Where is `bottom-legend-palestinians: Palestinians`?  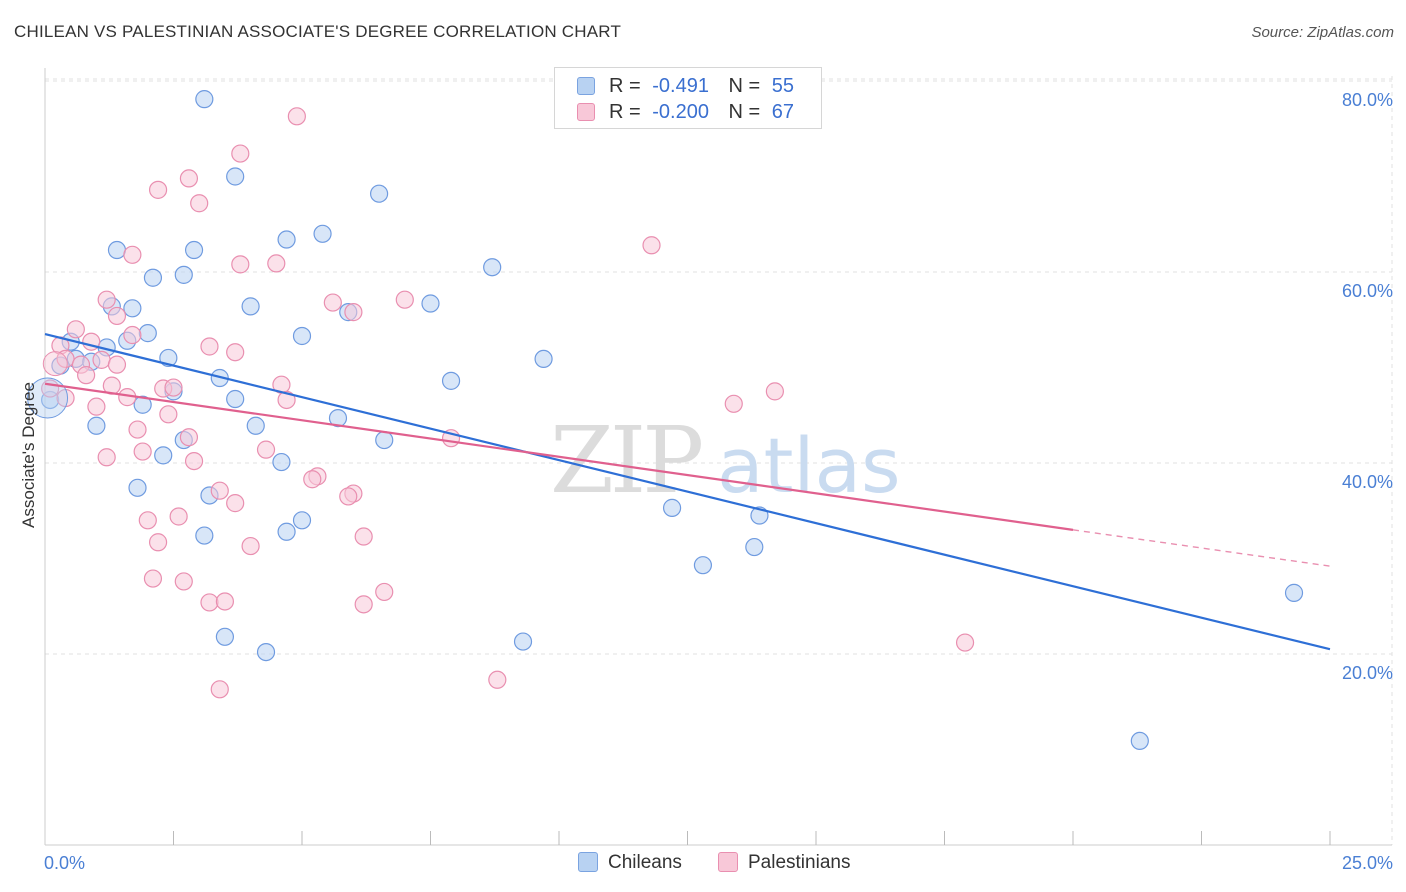 bottom-legend-palestinians: Palestinians is located at coordinates (784, 863).